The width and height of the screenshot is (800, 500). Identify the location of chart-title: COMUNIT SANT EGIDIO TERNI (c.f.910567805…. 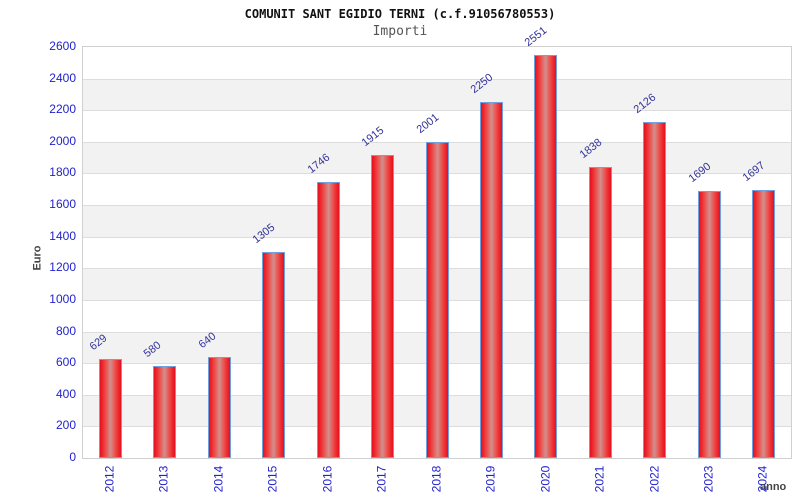
(400, 14).